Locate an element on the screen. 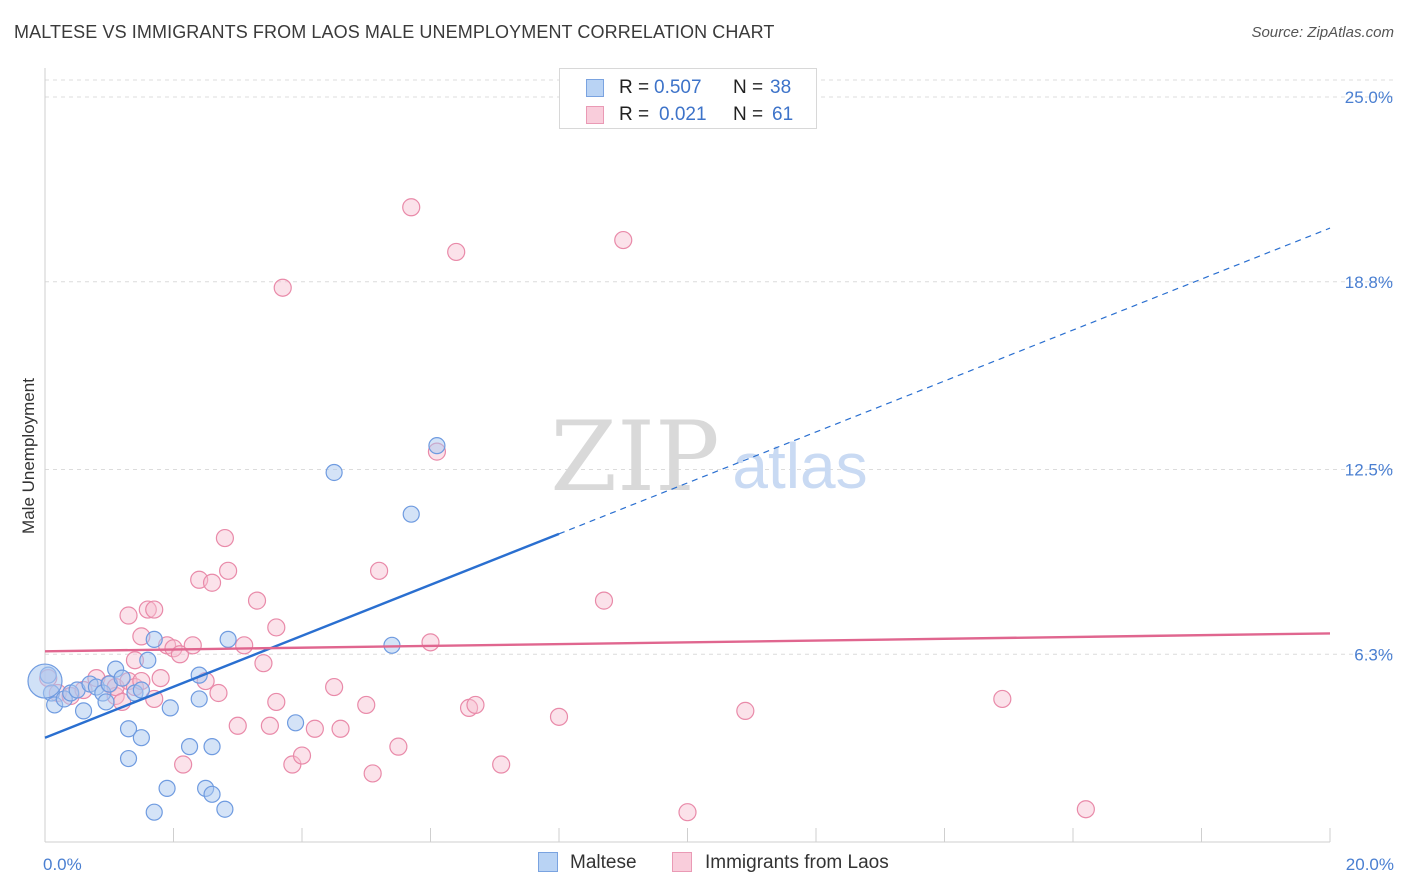  series-maltese-points is located at coordinates (236, 629).